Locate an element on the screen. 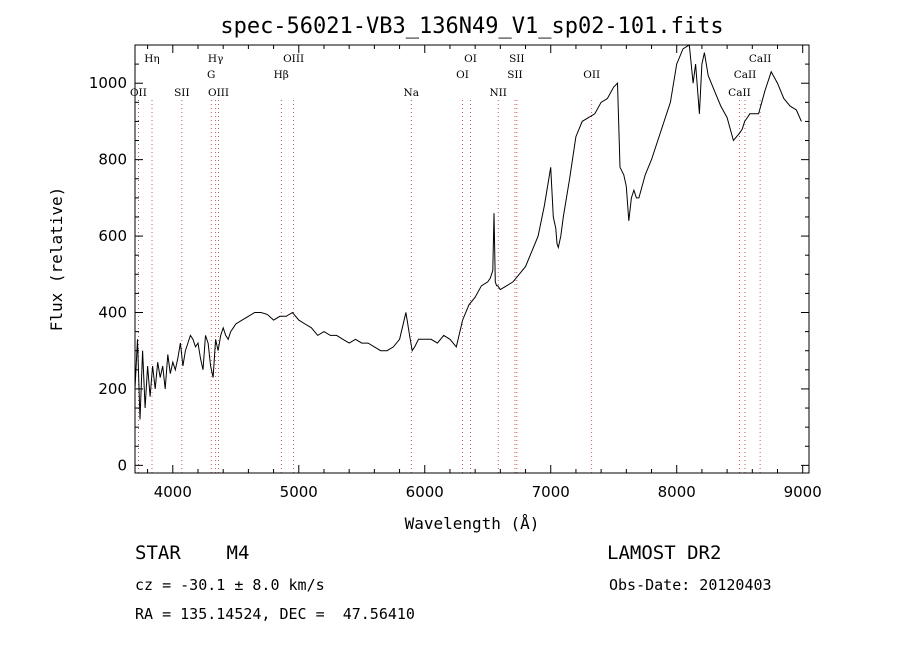 The height and width of the screenshot is (650, 900). x-tick-label: 8000 is located at coordinates (677, 492).